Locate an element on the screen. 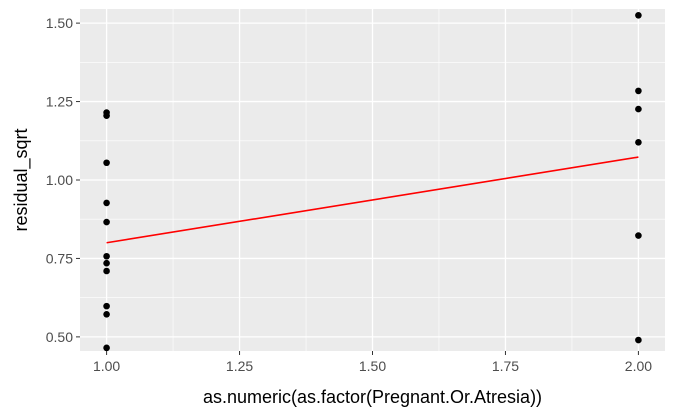  y-axis: 0.50 0.75 1.00 1.25 1.50 is located at coordinates (63, 180).